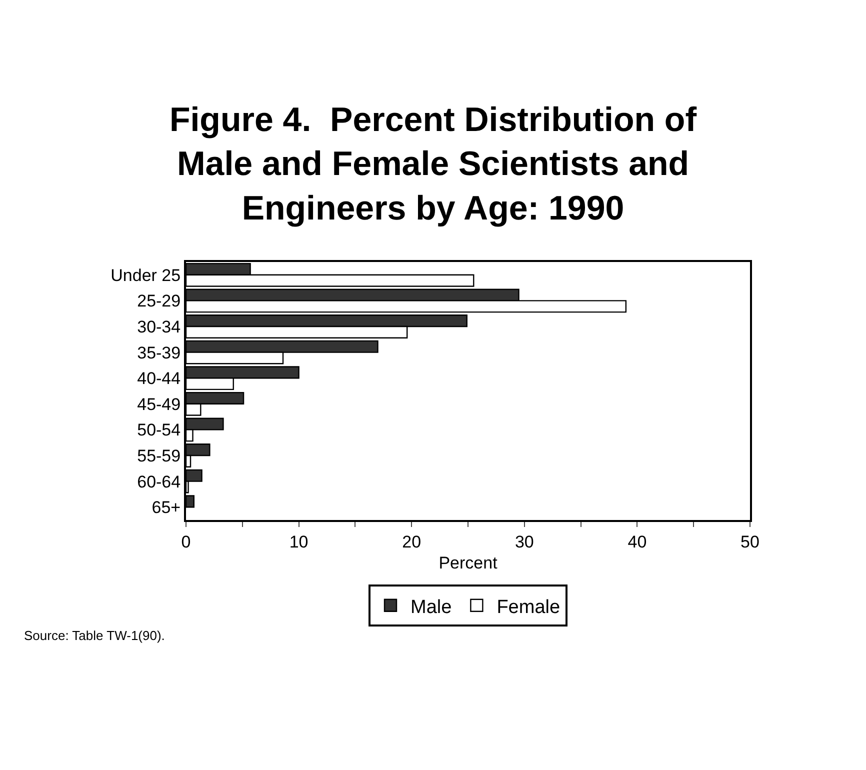  Describe the element at coordinates (412, 542) in the screenshot. I see `x-tick-label: 20` at that location.